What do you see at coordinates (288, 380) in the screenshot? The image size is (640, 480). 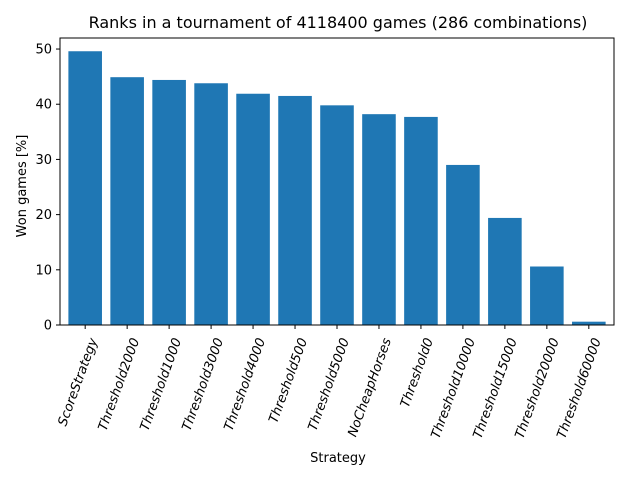 I see `x-tick-label: Threshold500` at bounding box center [288, 380].